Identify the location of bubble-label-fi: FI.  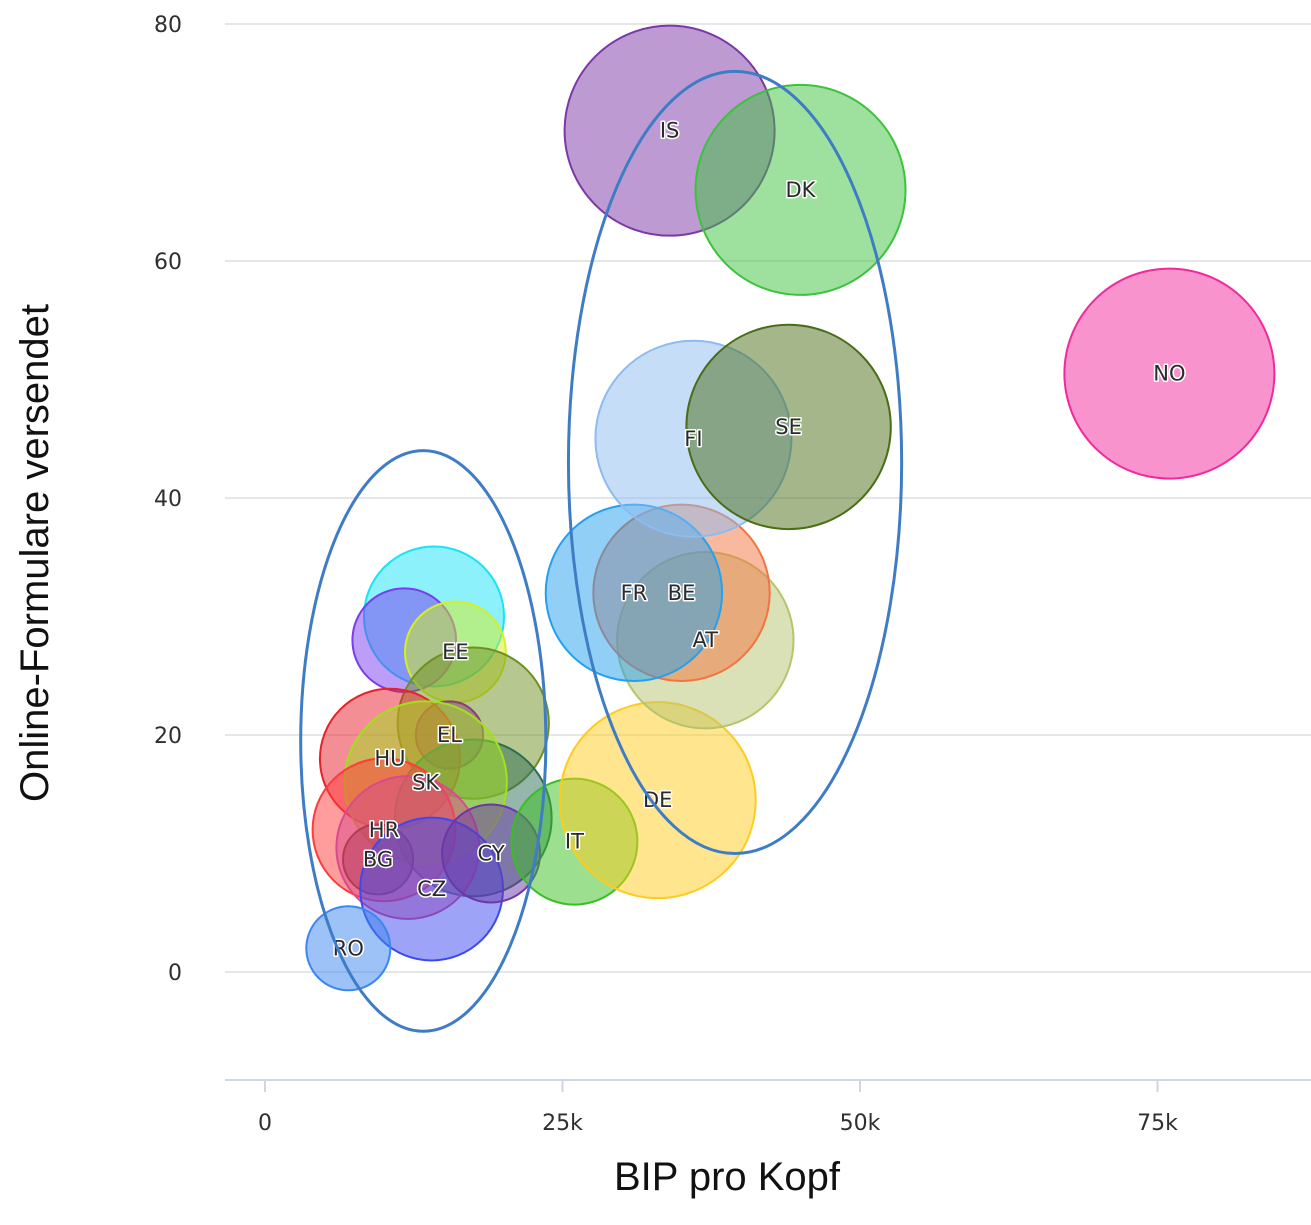
(693, 439).